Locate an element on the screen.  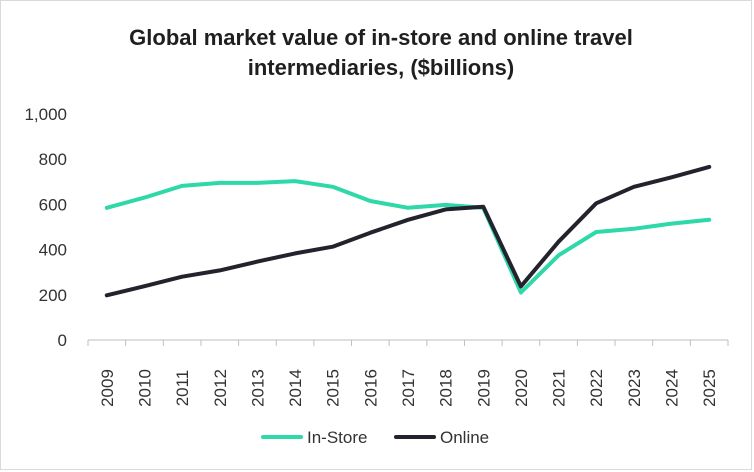
y-tick-label: 600 is located at coordinates (53, 204).